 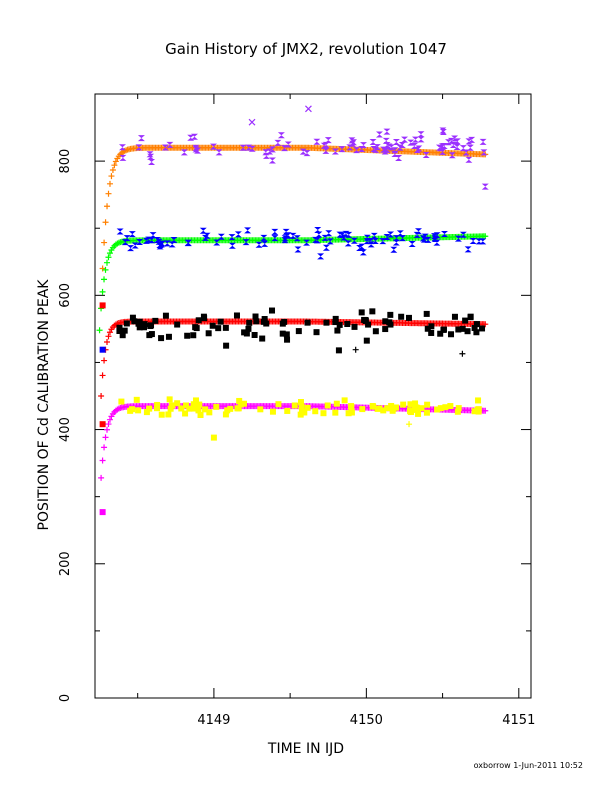 What do you see at coordinates (44, 405) in the screenshot?
I see `y-axis-label: POSITION OF Cd CALIBRATION PEAK` at bounding box center [44, 405].